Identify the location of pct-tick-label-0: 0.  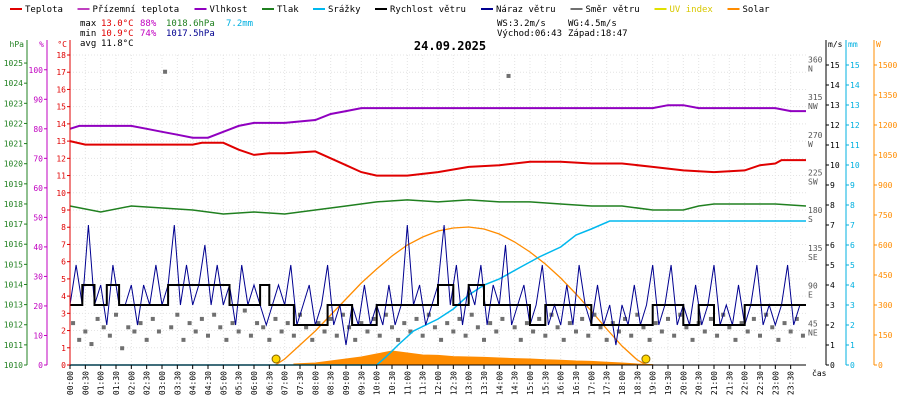
(40, 365).